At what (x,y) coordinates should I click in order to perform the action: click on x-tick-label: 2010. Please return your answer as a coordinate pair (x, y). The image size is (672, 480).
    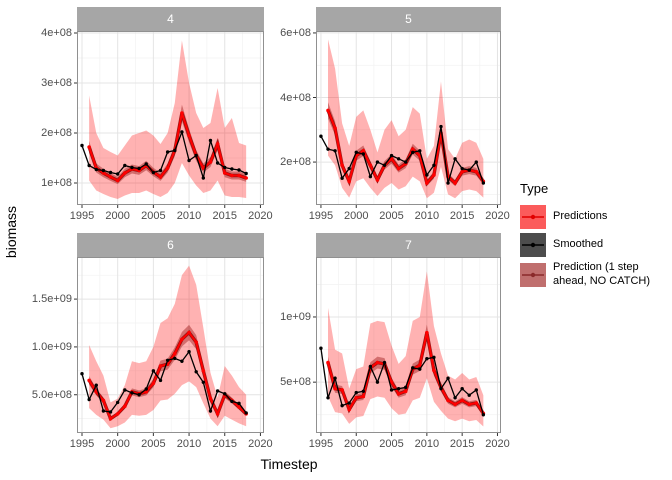
    Looking at the image, I should click on (427, 216).